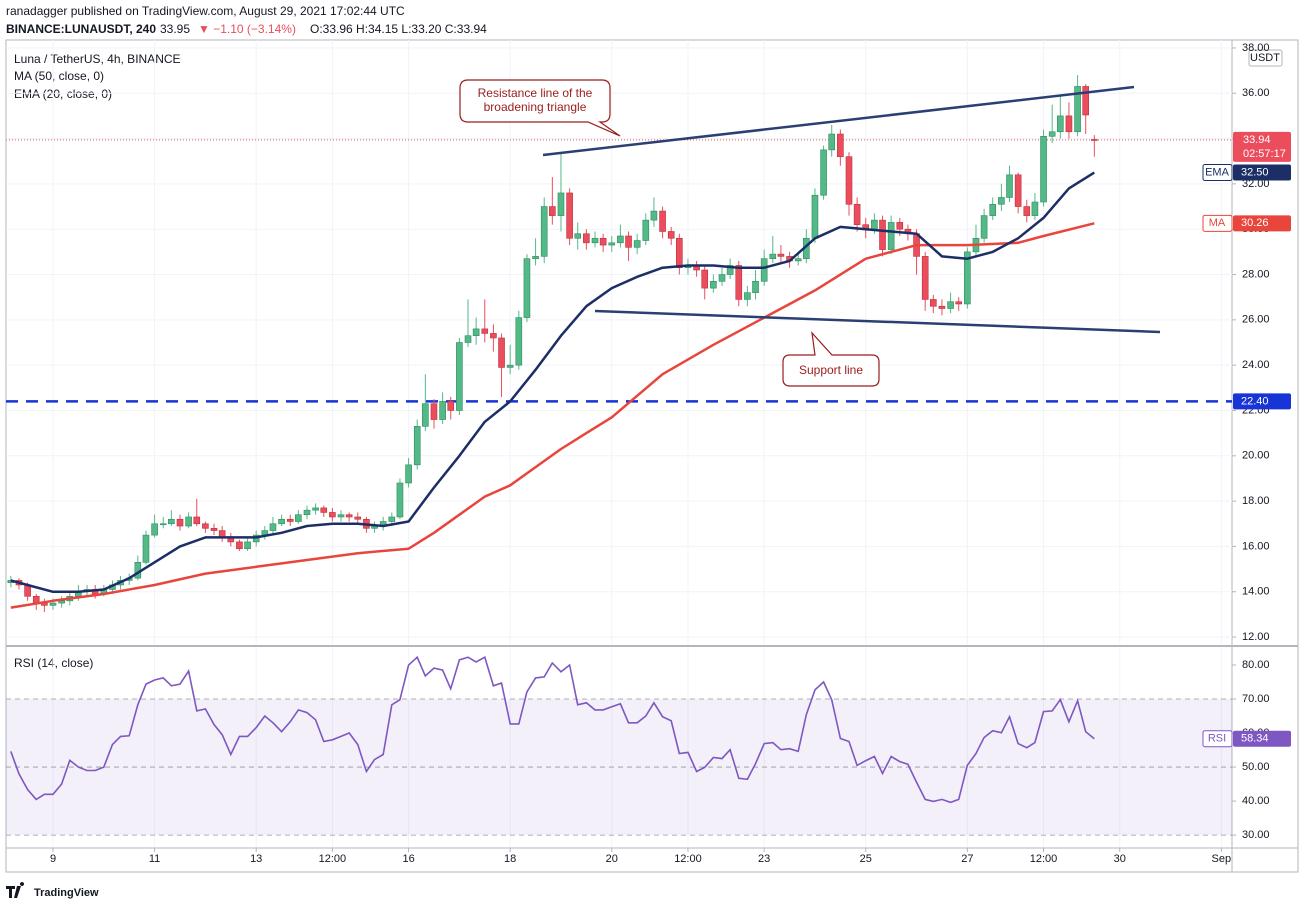 This screenshot has width=1304, height=912. I want to click on y-tick-label: 80.00, so click(1256, 665).